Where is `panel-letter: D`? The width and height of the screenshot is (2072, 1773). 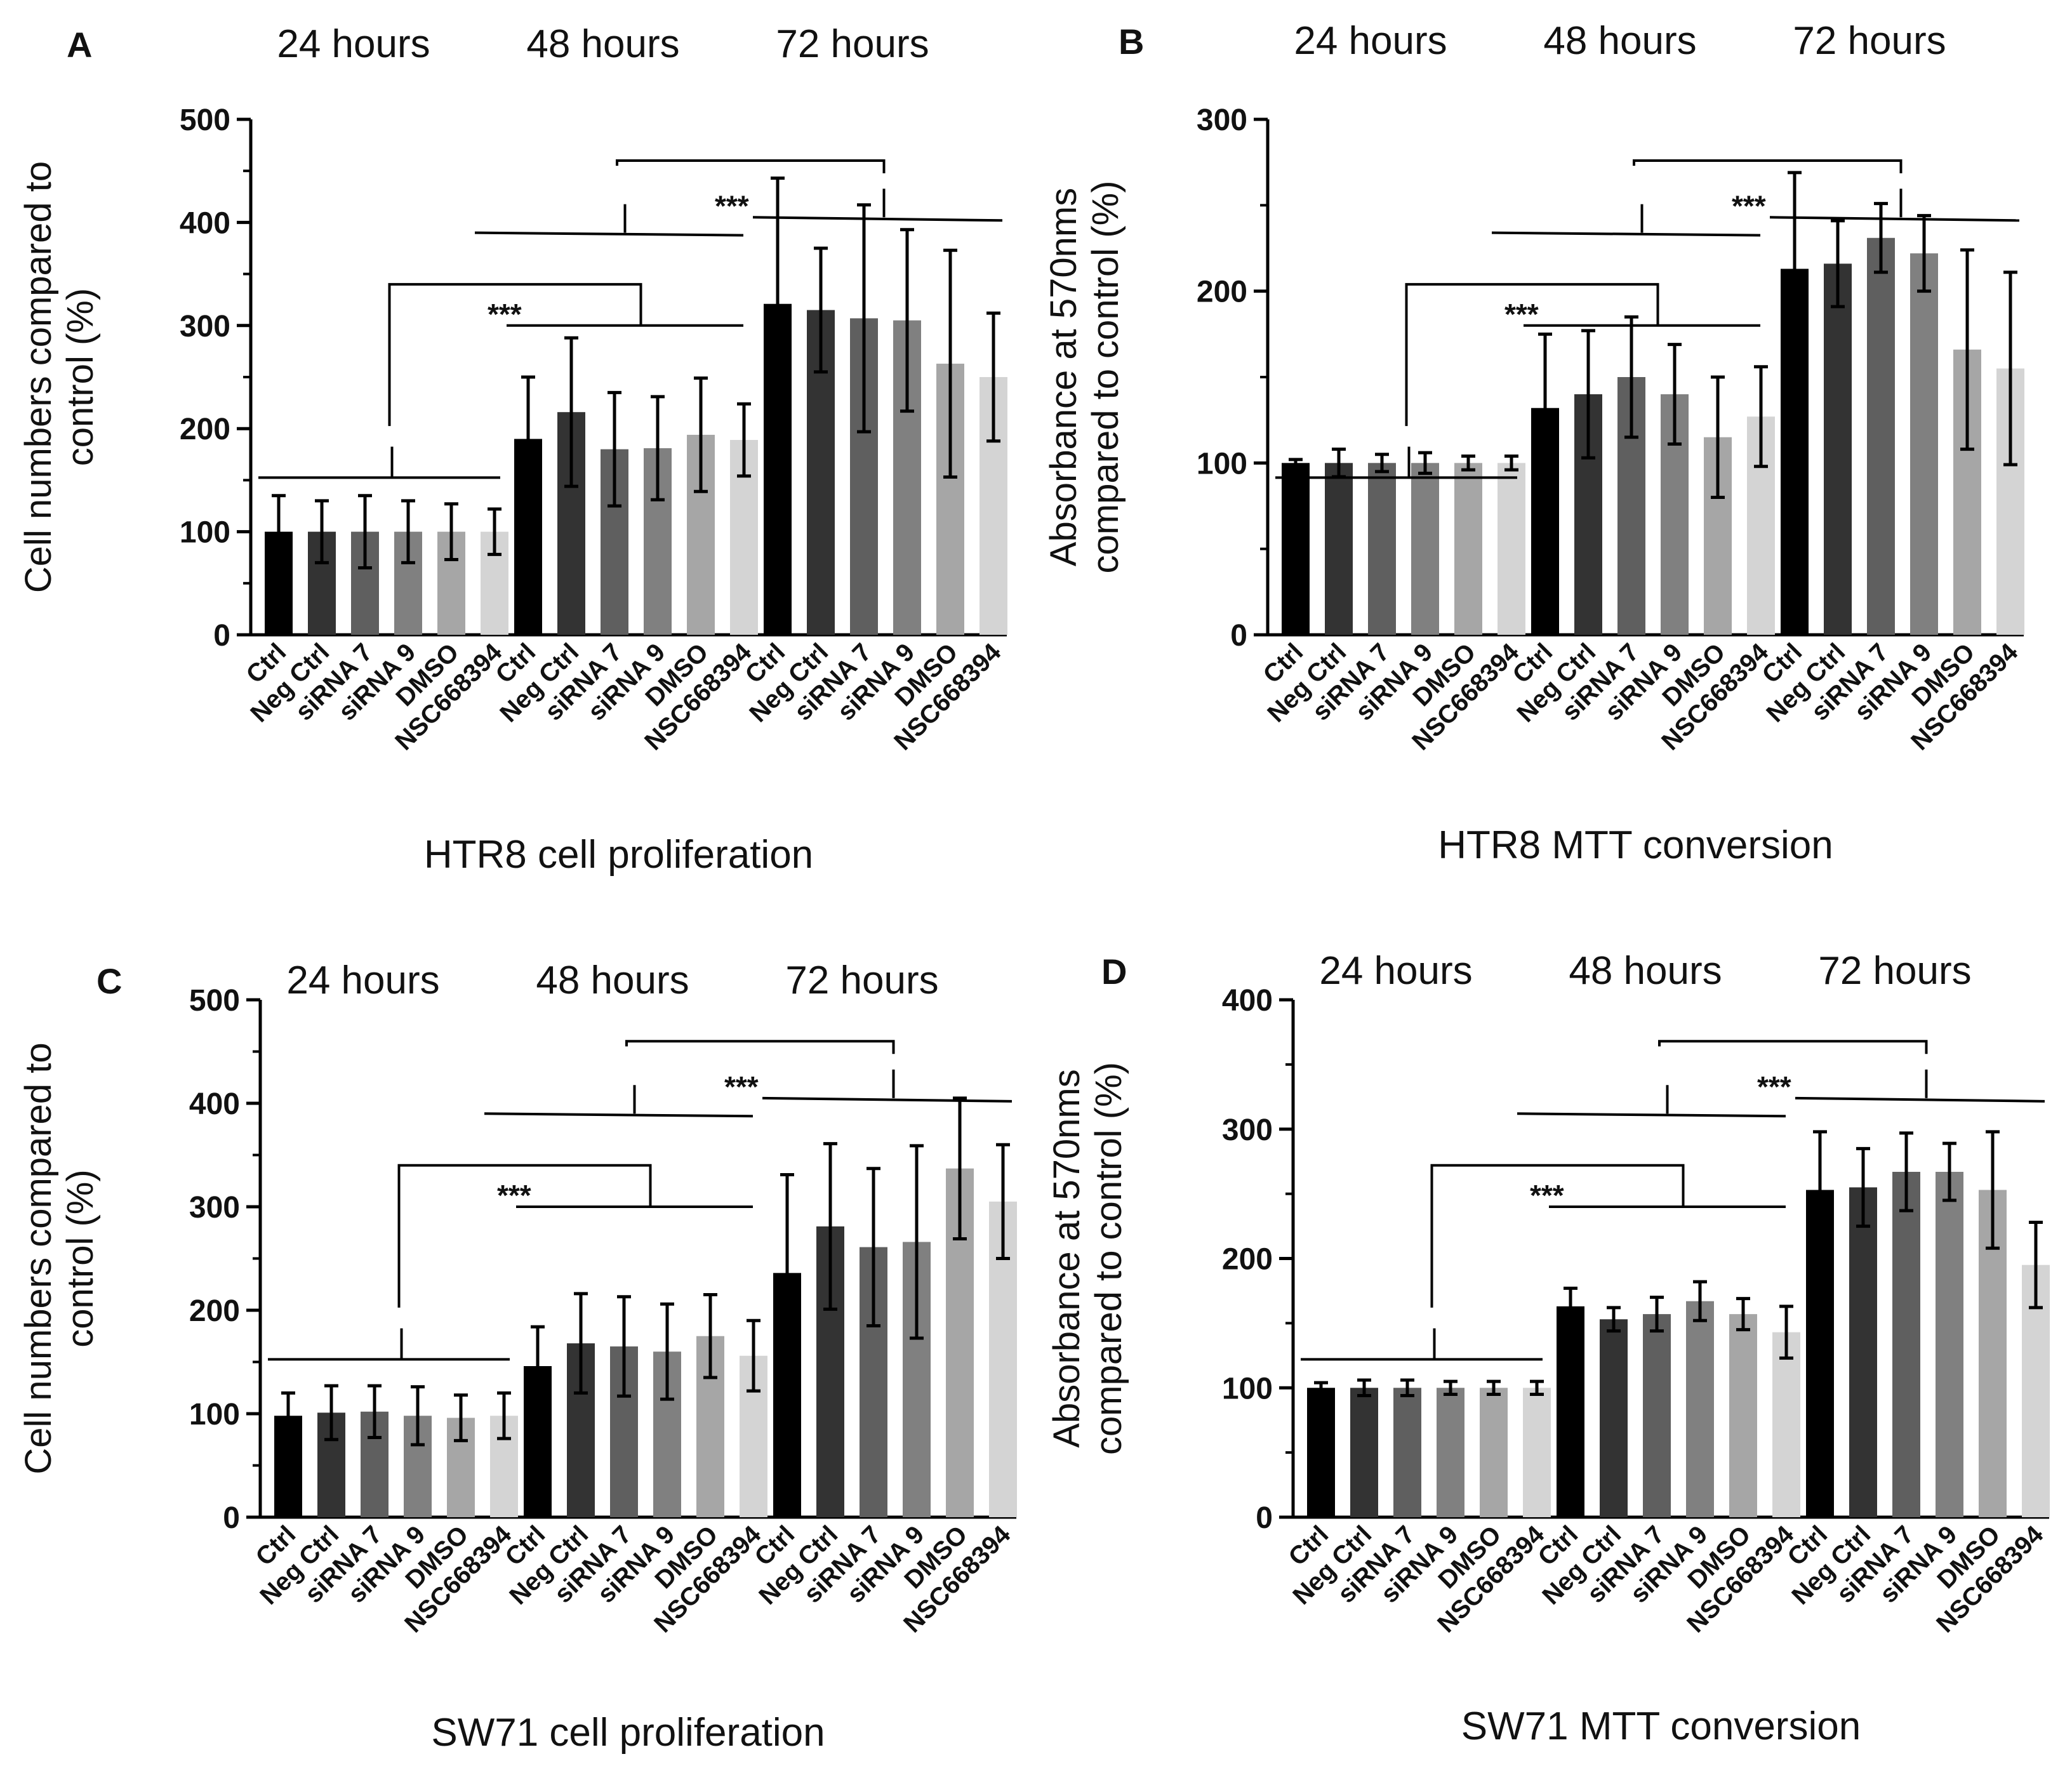
panel-letter: D is located at coordinates (1114, 972).